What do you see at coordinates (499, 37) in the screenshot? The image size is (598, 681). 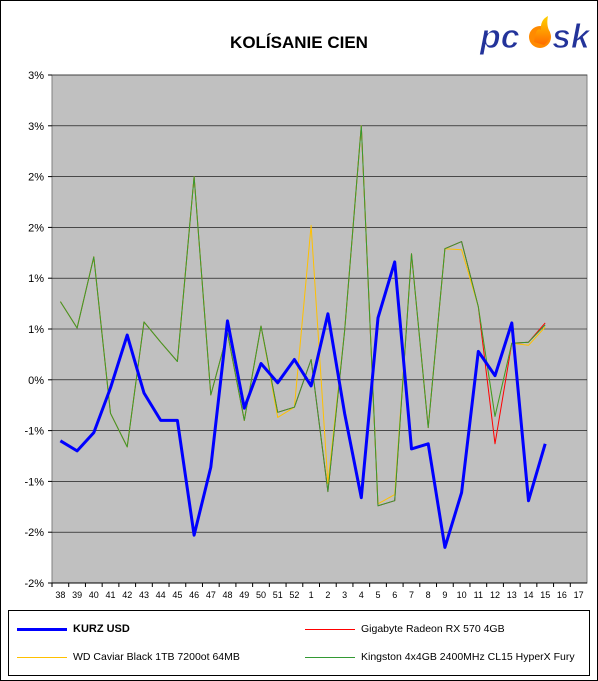 I see `svg-text: pc` at bounding box center [499, 37].